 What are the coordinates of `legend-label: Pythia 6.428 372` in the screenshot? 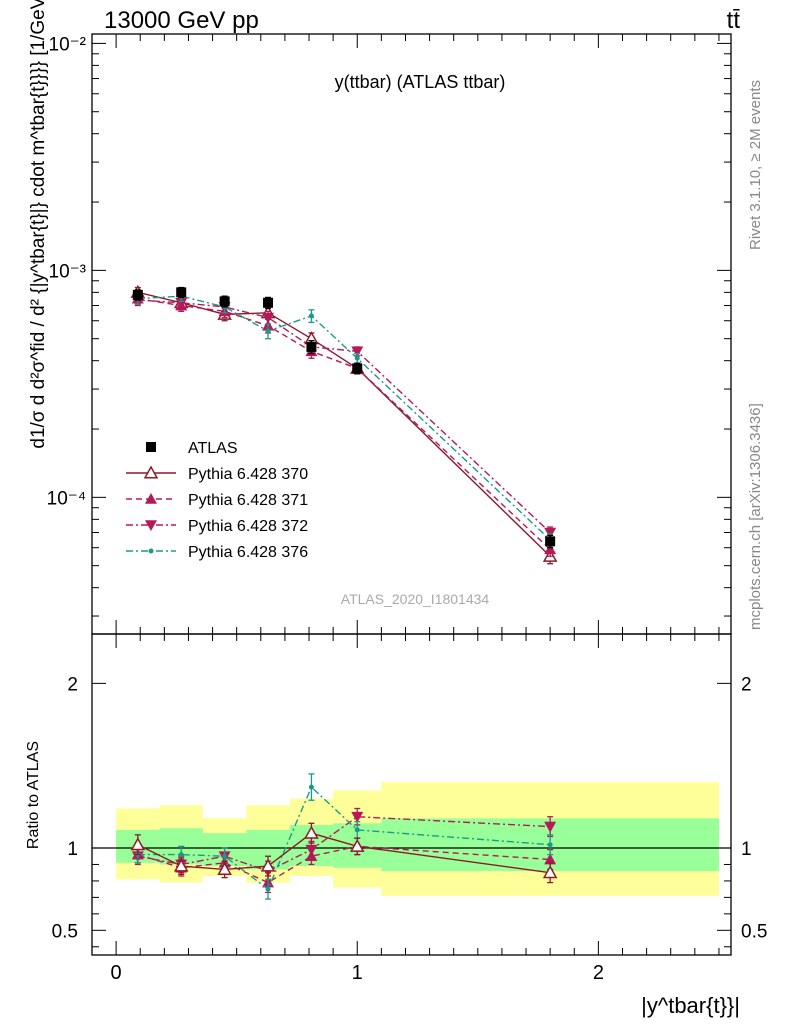 It's located at (248, 526).